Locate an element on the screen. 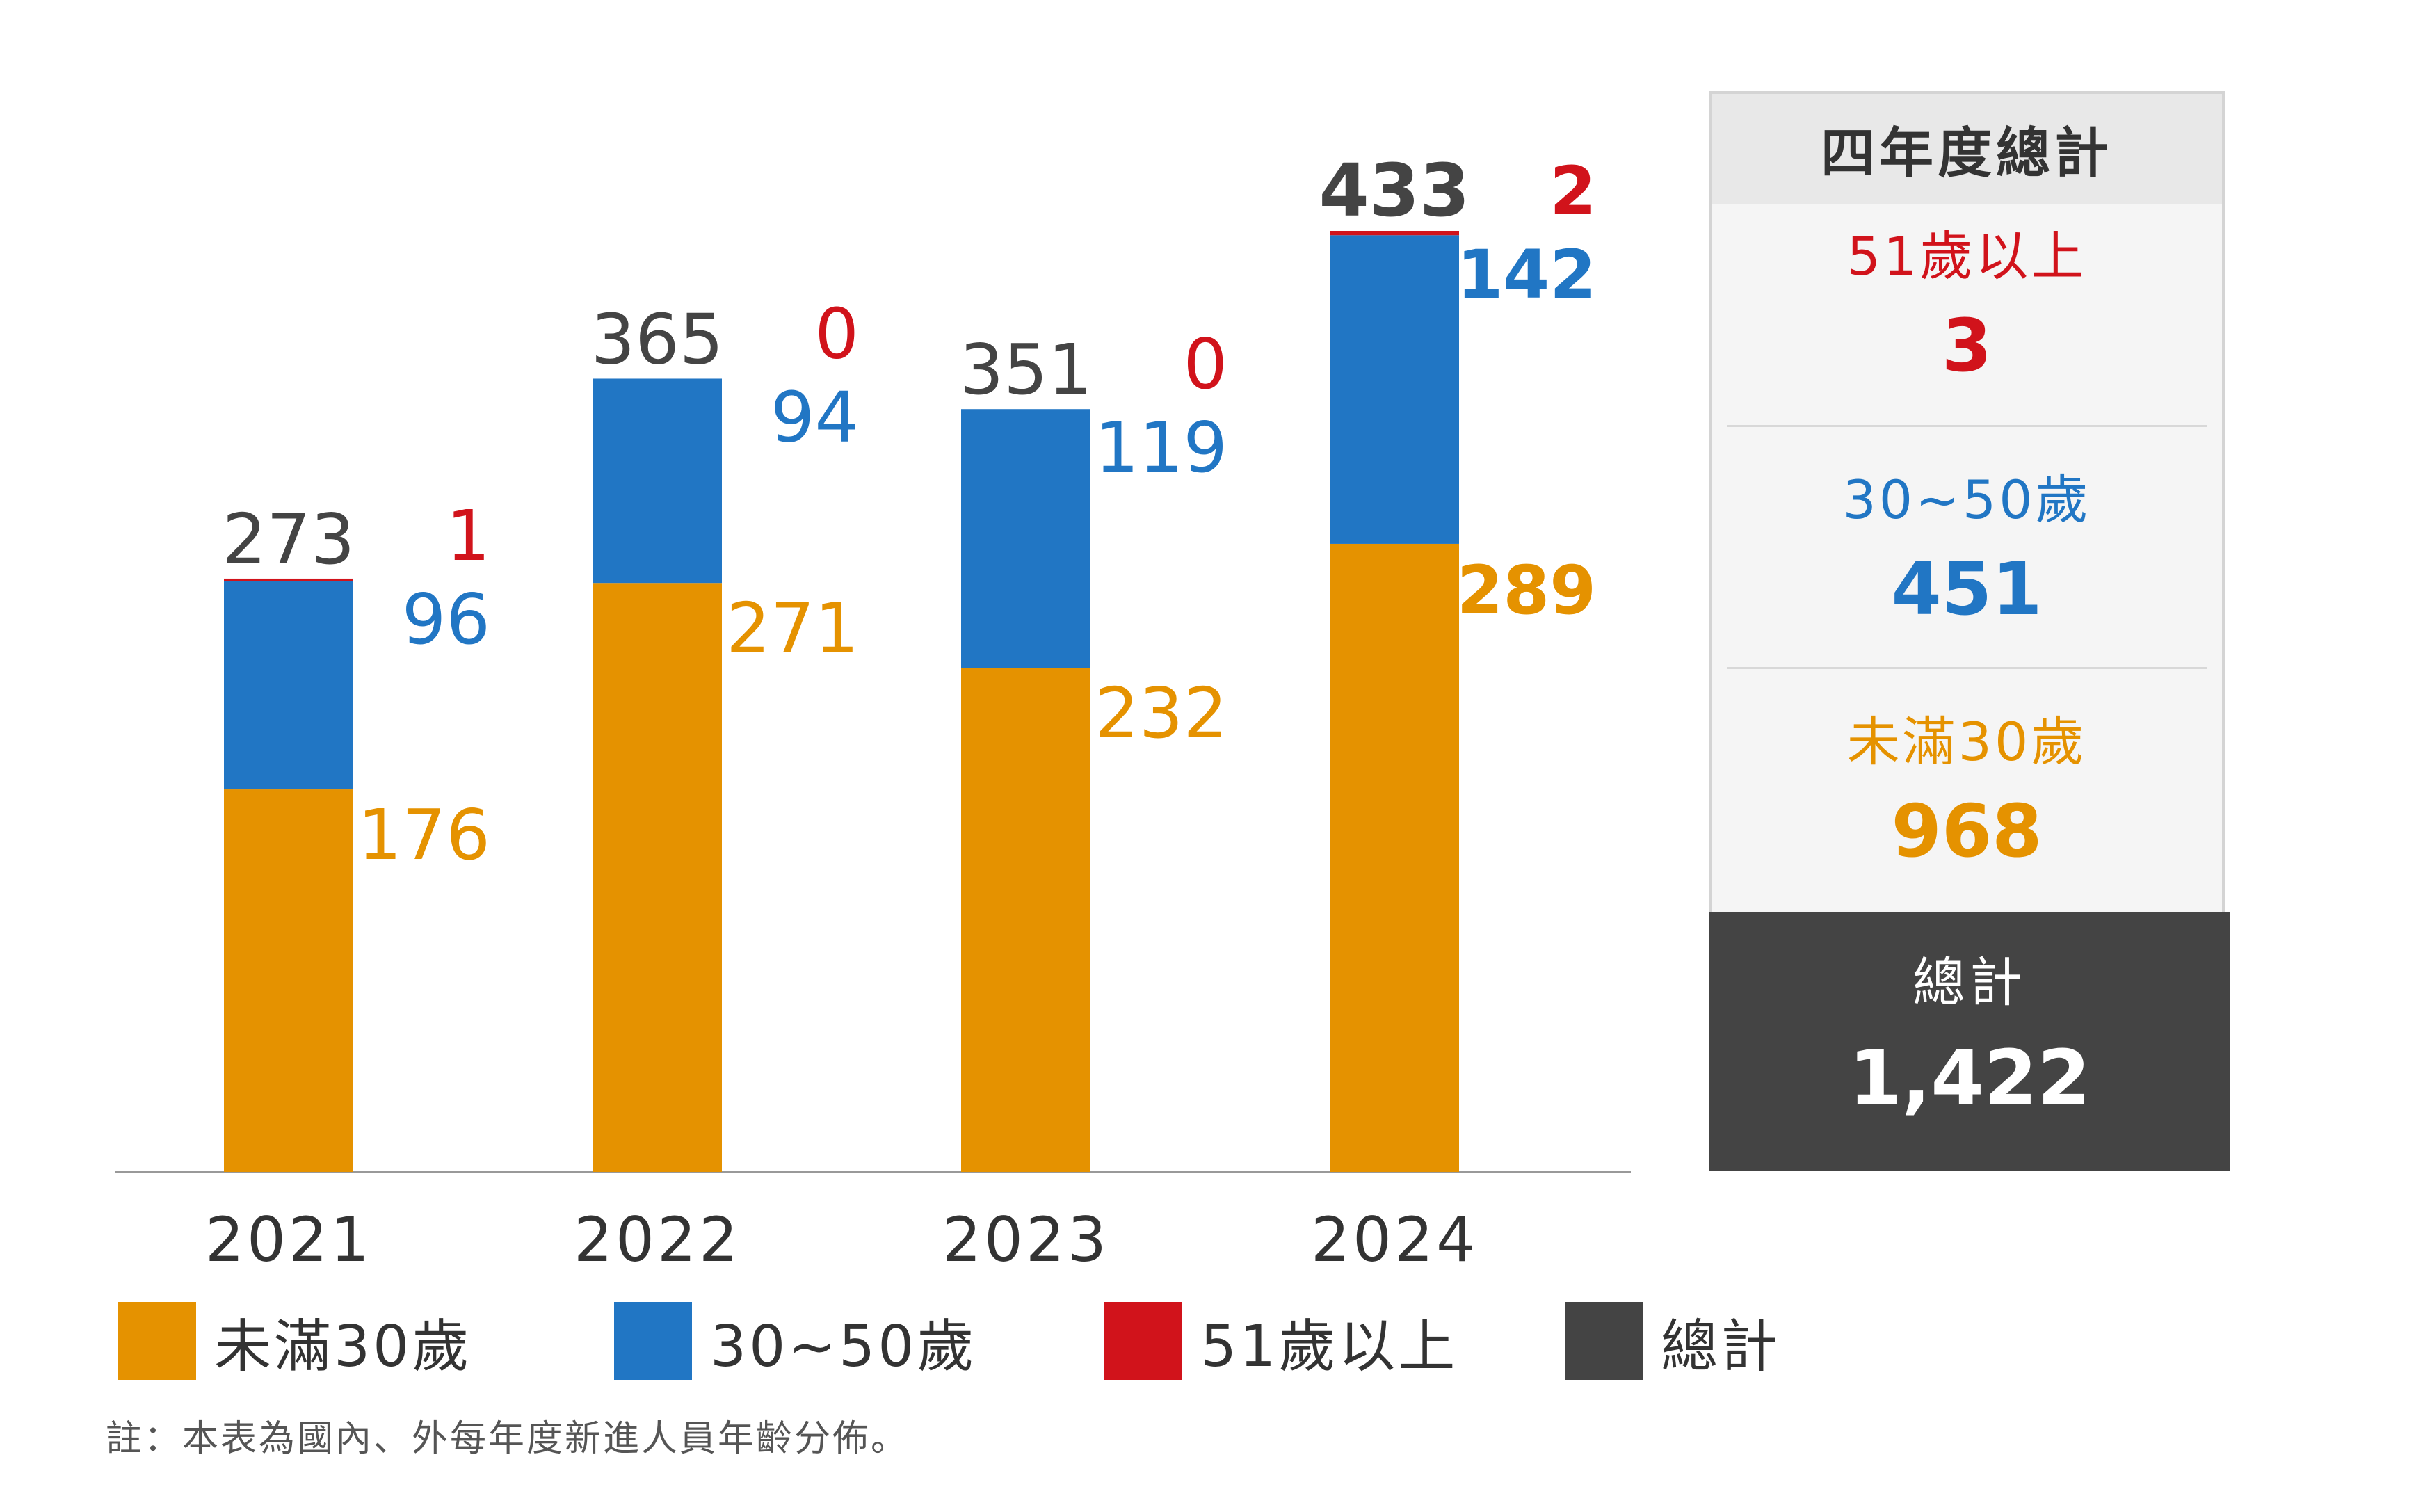  segment-label-2024-1: 142 is located at coordinates (1526, 275).